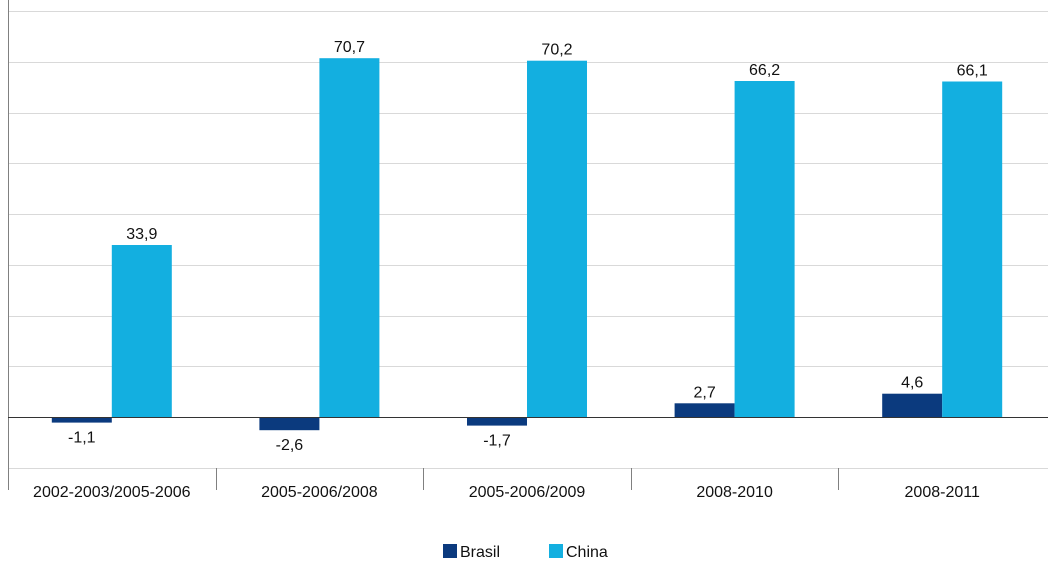  I want to click on legend-label-china: China, so click(587, 552).